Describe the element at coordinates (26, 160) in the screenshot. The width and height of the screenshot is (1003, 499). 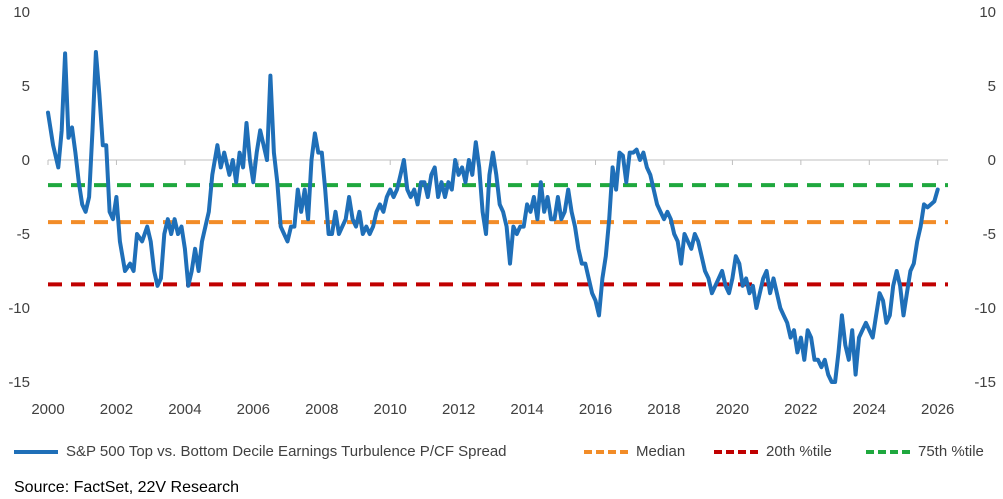
I see `y-tick-label-left: 0` at that location.